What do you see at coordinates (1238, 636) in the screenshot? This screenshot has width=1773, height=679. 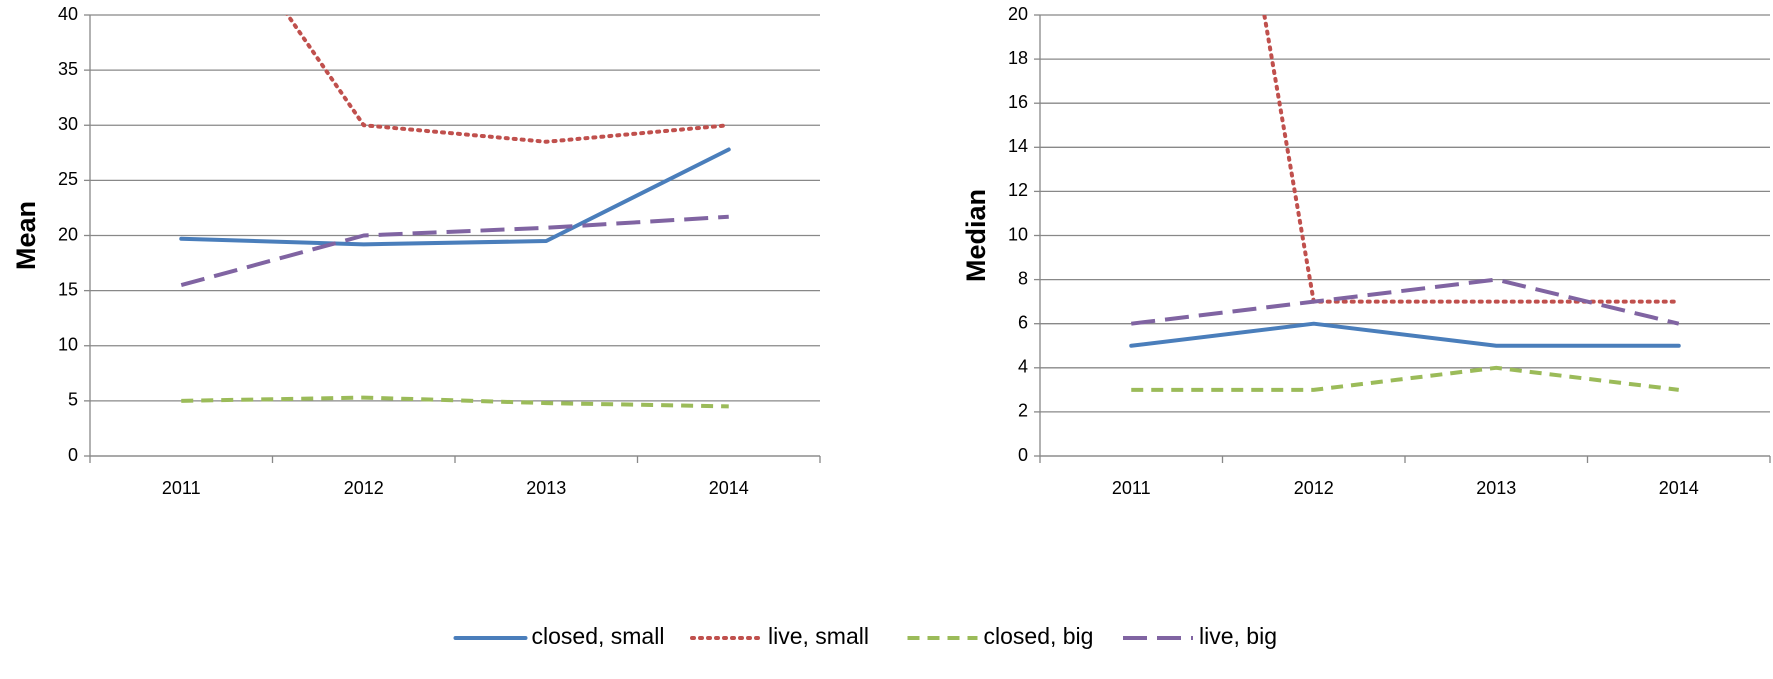 I see `legend-label: live, big` at bounding box center [1238, 636].